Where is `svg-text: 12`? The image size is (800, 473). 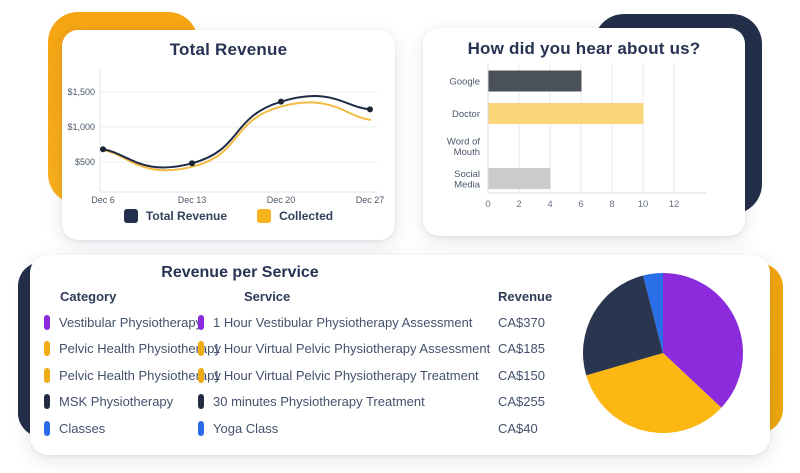 svg-text: 12 is located at coordinates (674, 204).